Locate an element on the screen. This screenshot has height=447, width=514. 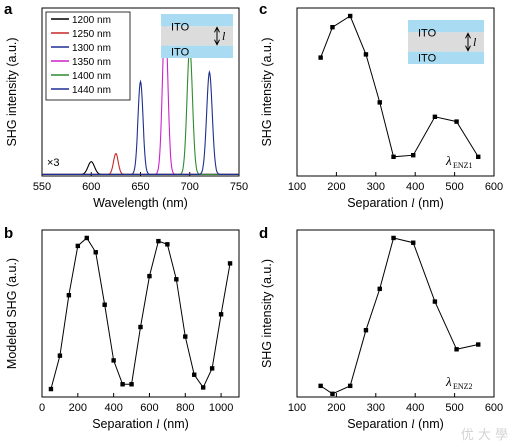
x-tick-label-c: 400 is located at coordinates (415, 187).